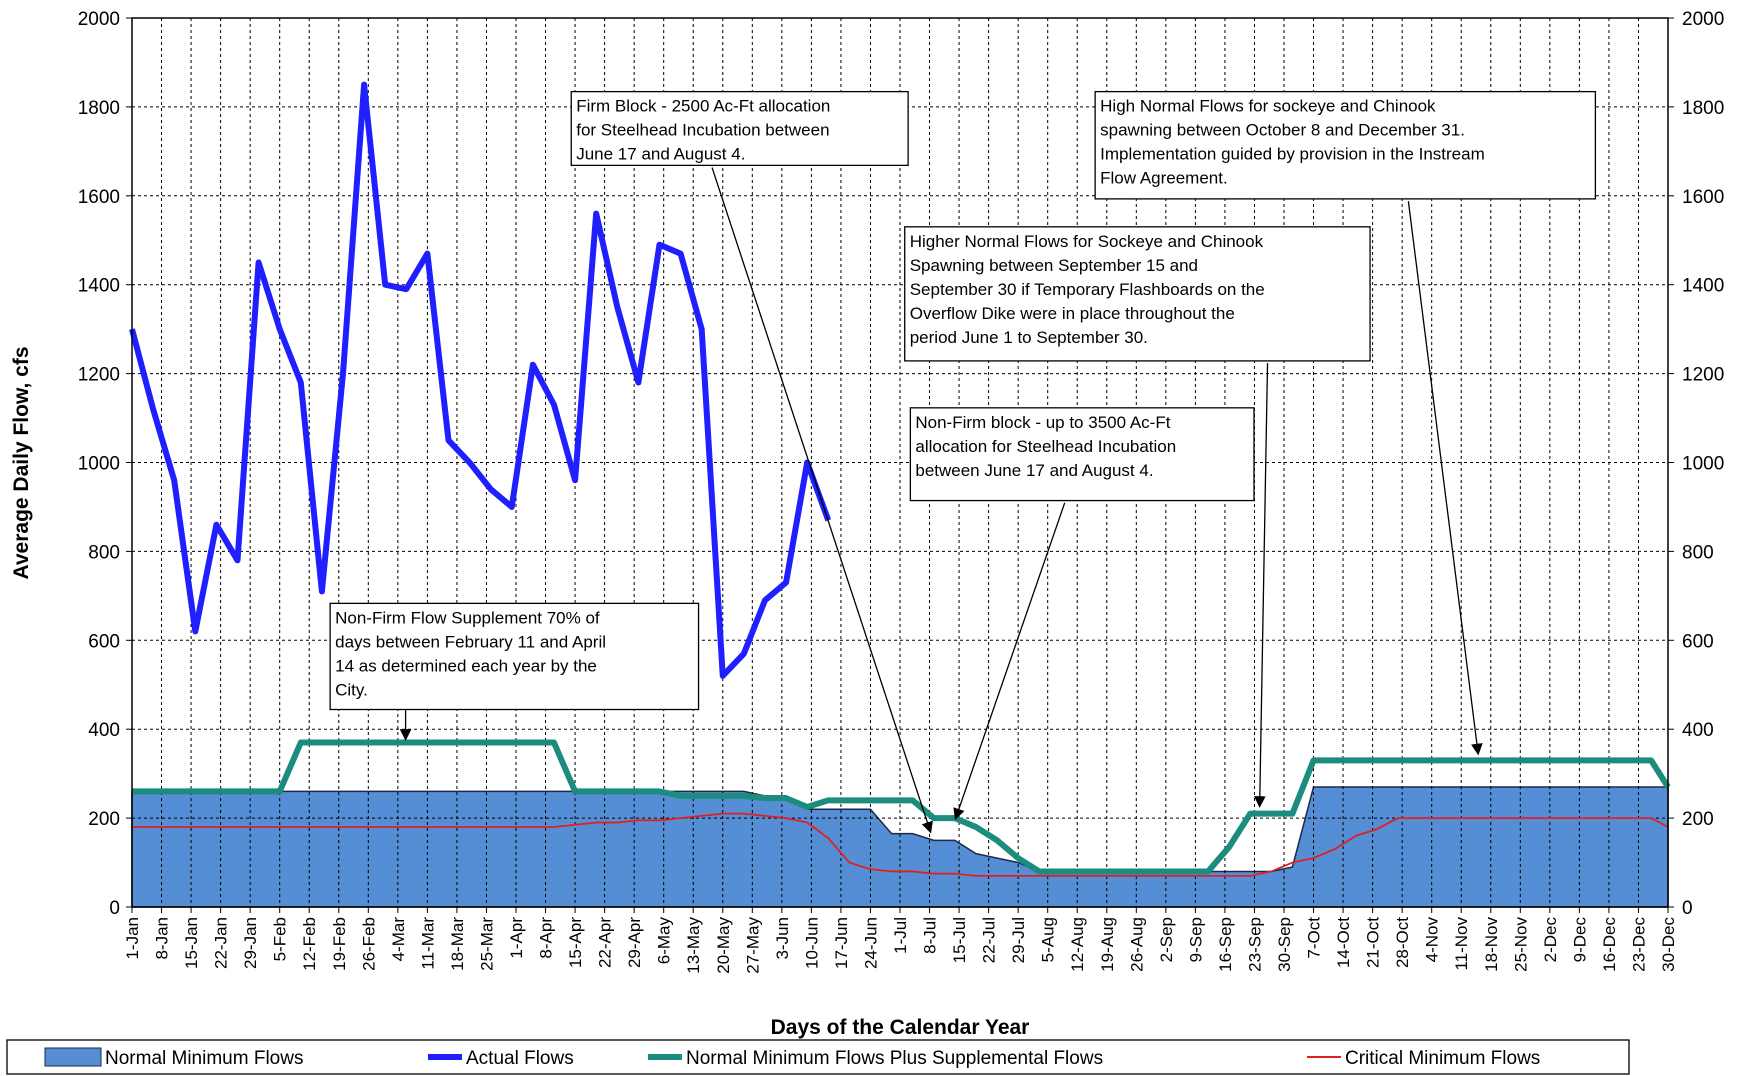 The width and height of the screenshot is (1752, 1076). Describe the element at coordinates (309, 944) in the screenshot. I see `x-tick-label: 12-Feb` at that location.